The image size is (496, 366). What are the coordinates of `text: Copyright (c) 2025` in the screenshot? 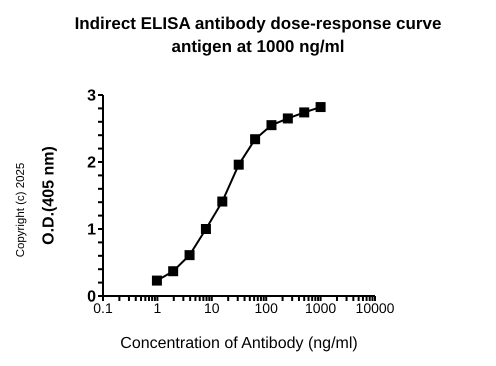 It's located at (21, 210).